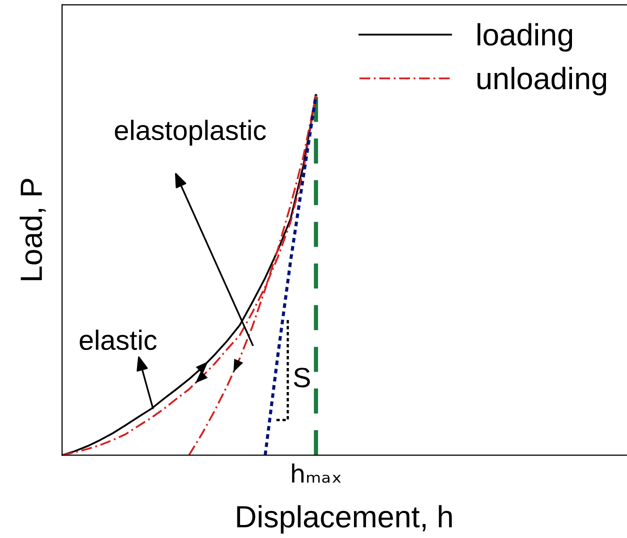  What do you see at coordinates (316, 473) in the screenshot?
I see `text: hₘₐₓ` at bounding box center [316, 473].